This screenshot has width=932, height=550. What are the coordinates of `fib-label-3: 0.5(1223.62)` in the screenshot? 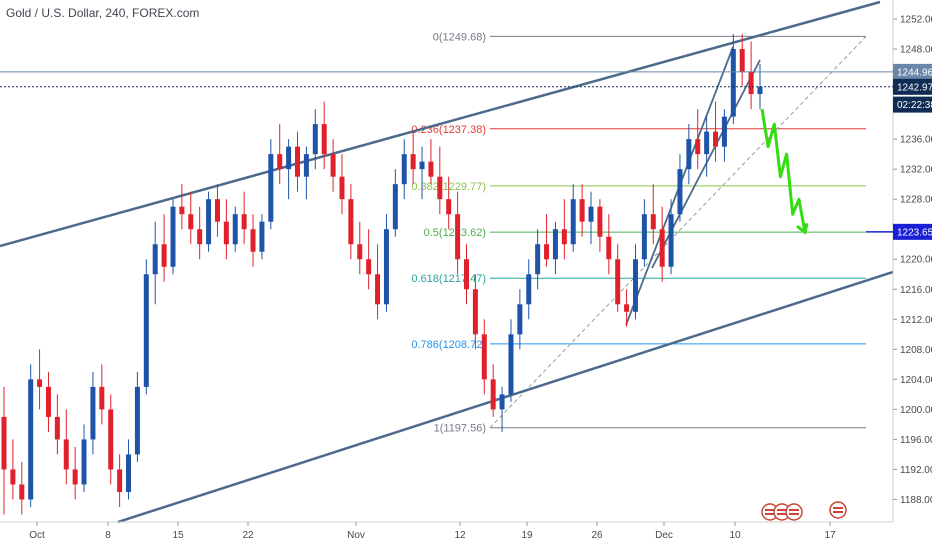 It's located at (455, 233).